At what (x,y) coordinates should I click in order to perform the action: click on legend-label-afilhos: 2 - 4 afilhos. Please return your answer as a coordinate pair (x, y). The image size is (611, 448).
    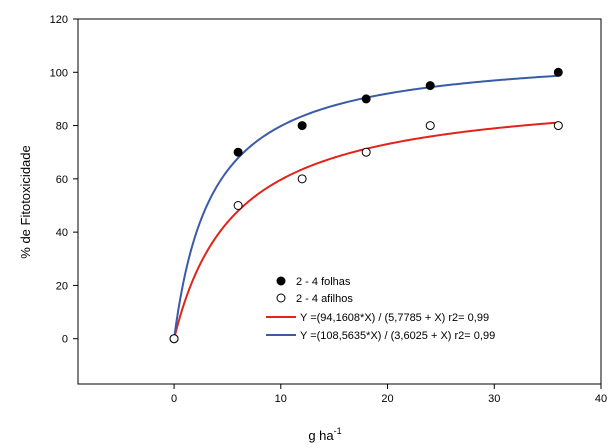
    Looking at the image, I should click on (324, 299).